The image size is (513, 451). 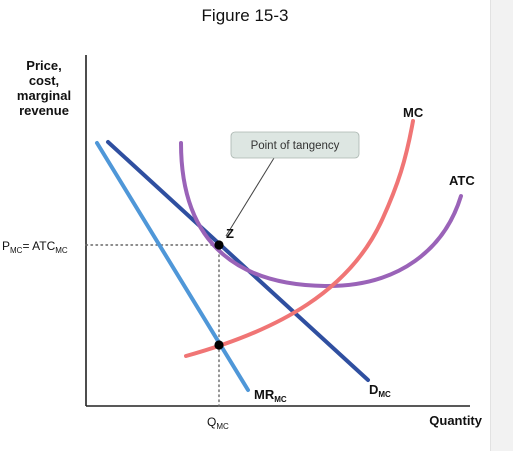 What do you see at coordinates (44, 80) in the screenshot?
I see `y-axis-label-line-2: cost,` at bounding box center [44, 80].